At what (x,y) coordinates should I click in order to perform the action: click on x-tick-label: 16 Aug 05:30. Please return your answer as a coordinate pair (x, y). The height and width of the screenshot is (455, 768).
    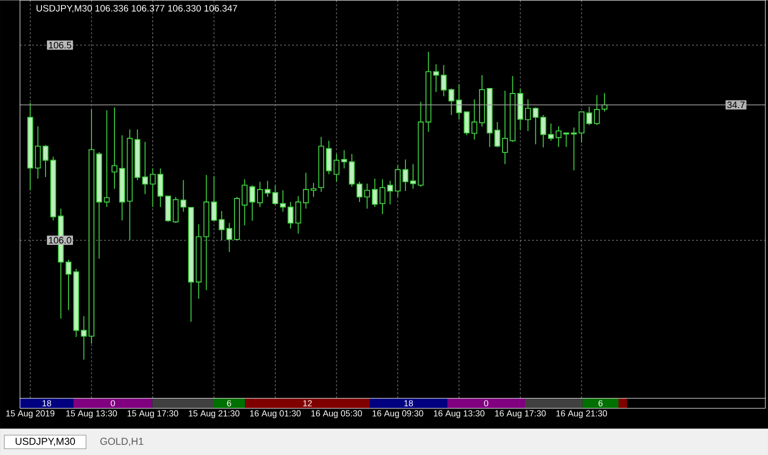
    Looking at the image, I should click on (336, 414).